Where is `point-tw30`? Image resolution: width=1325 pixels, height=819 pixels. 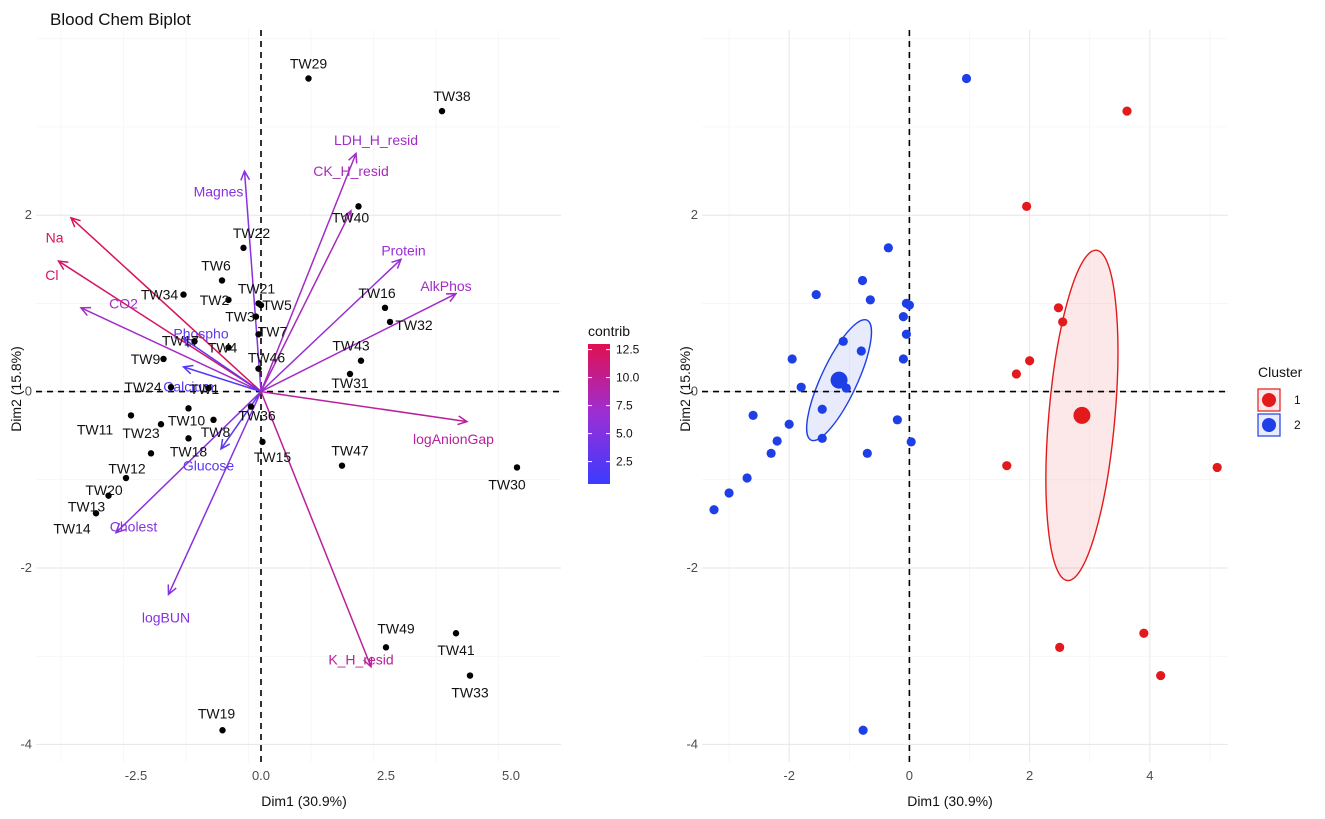
point-tw30 is located at coordinates (517, 467).